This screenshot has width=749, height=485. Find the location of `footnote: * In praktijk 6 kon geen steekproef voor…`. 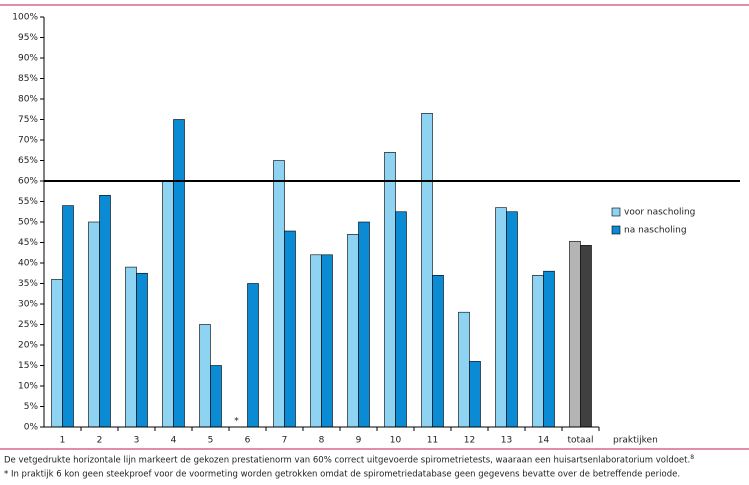

footnote: * In praktijk 6 kon geen steekproef voor… is located at coordinates (342, 475).